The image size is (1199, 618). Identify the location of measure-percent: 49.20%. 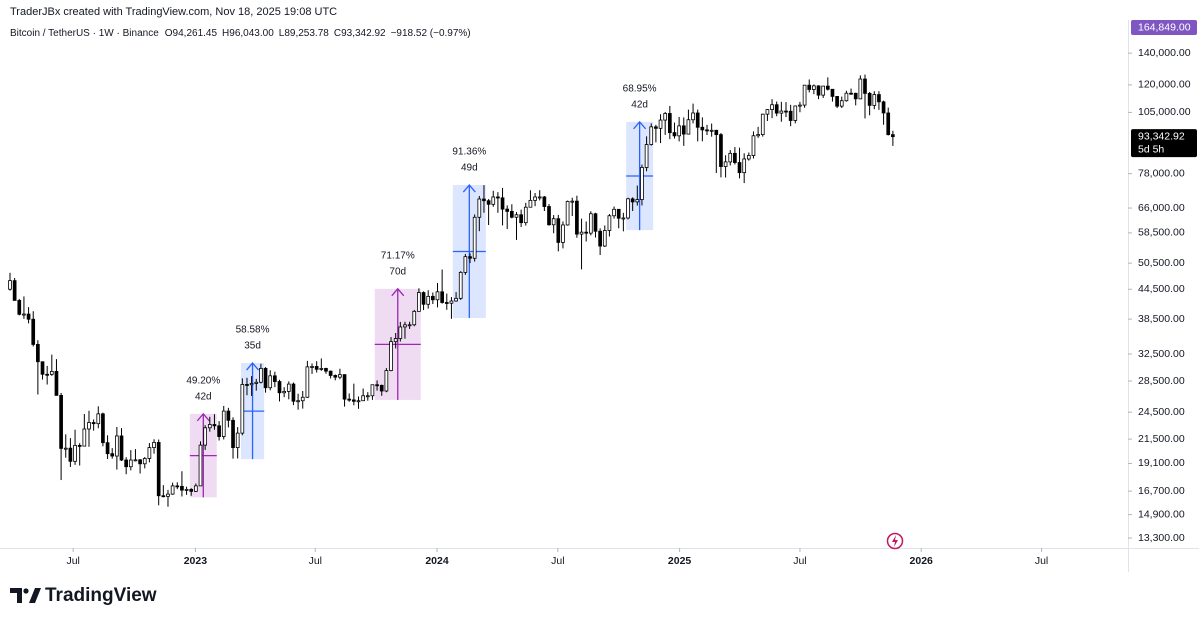
(203, 381).